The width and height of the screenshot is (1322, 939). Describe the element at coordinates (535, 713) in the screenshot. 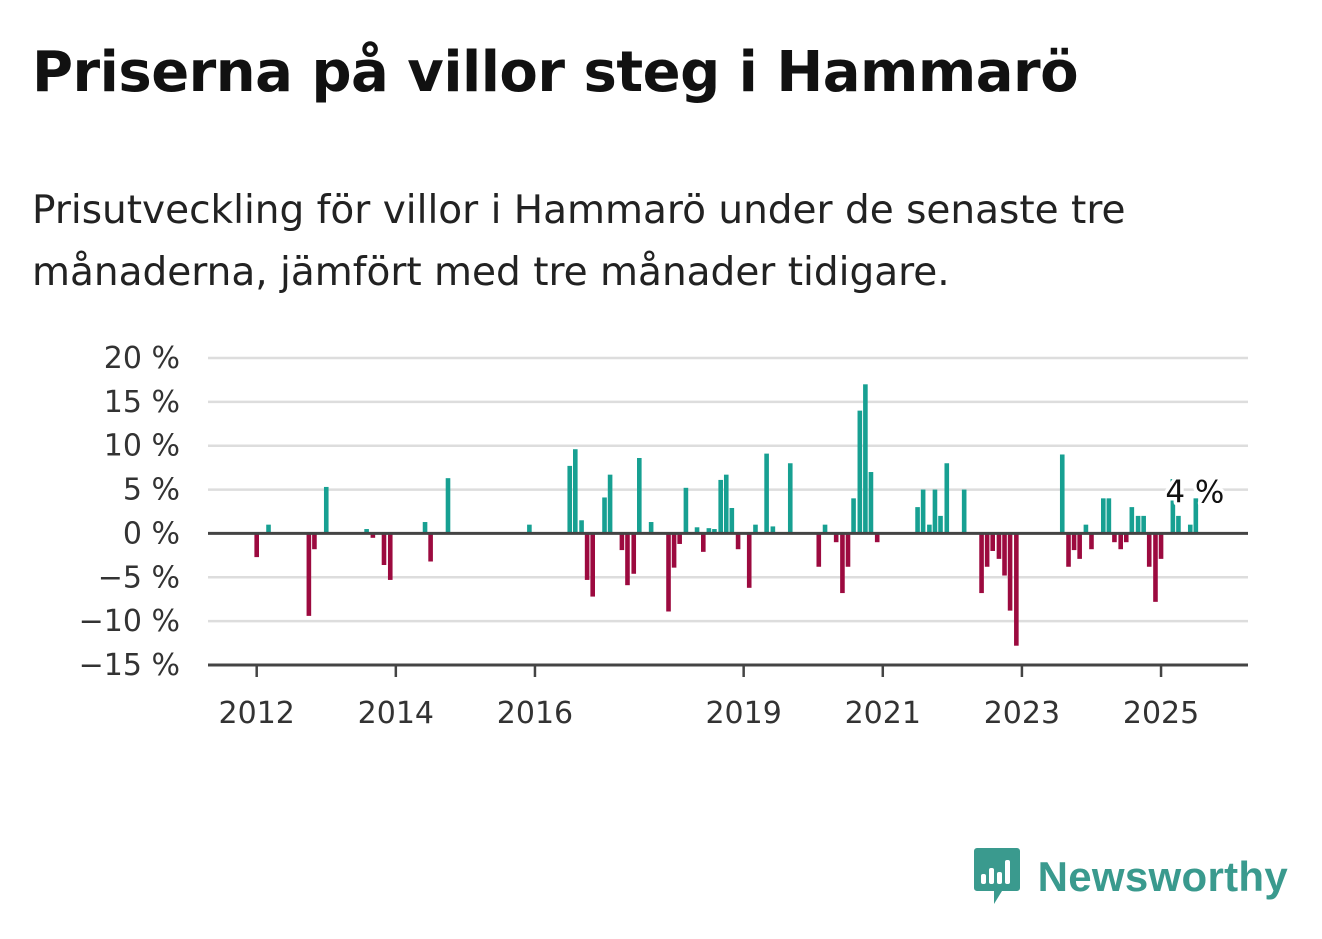

I see `x-tick-label: 2016` at that location.